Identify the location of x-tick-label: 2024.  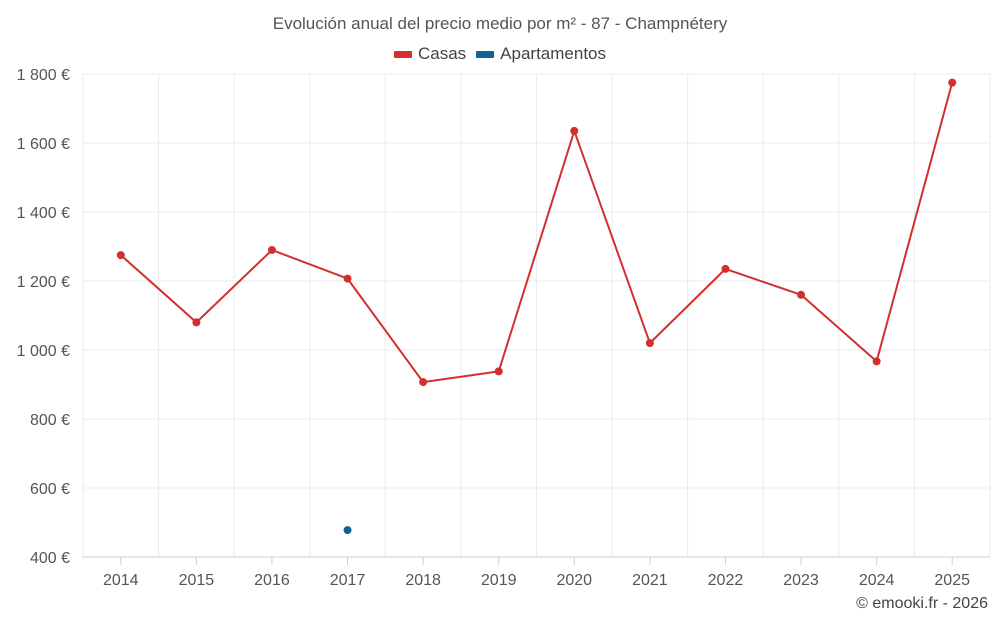
(877, 580).